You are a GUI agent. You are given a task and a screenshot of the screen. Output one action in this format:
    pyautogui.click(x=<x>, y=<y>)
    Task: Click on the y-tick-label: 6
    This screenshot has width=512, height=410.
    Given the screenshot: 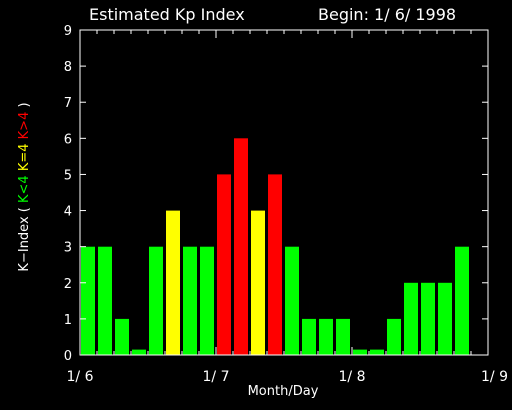 What is the action you would take?
    pyautogui.click(x=68, y=139)
    